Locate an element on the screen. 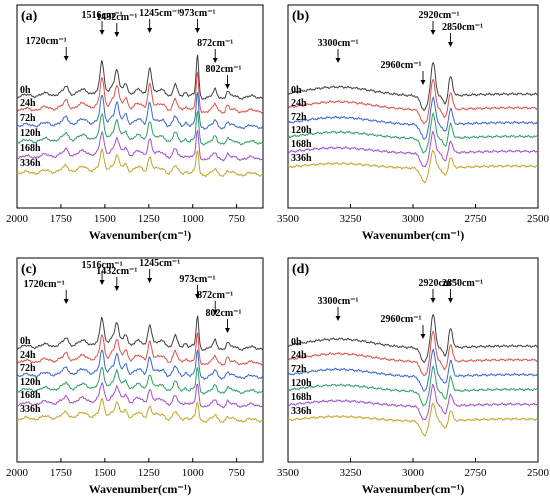 Image resolution: width=550 pixels, height=499 pixels. peak-annotation: 3300cm⁻¹ is located at coordinates (337, 43).